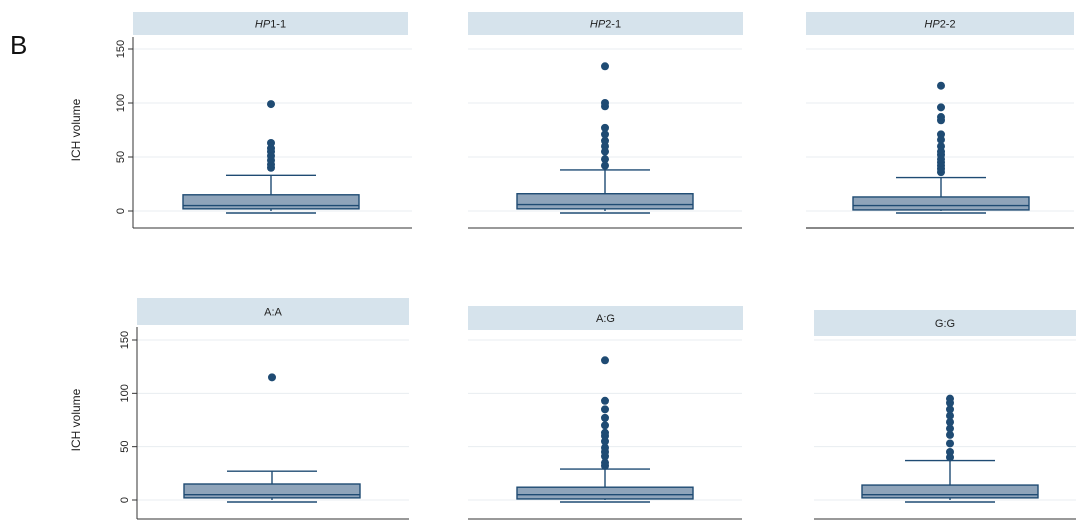 The width and height of the screenshot is (1077, 522). I want to click on strip-title: A:G, so click(605, 319).